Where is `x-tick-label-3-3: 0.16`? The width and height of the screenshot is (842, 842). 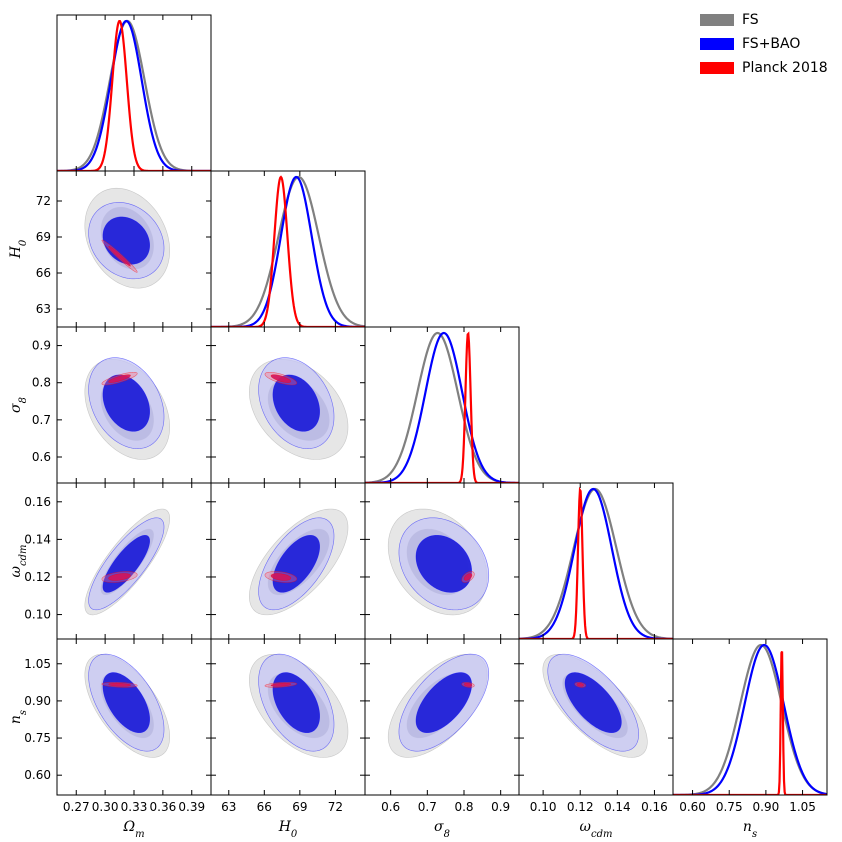 x-tick-label-3-3: 0.16 is located at coordinates (654, 807).